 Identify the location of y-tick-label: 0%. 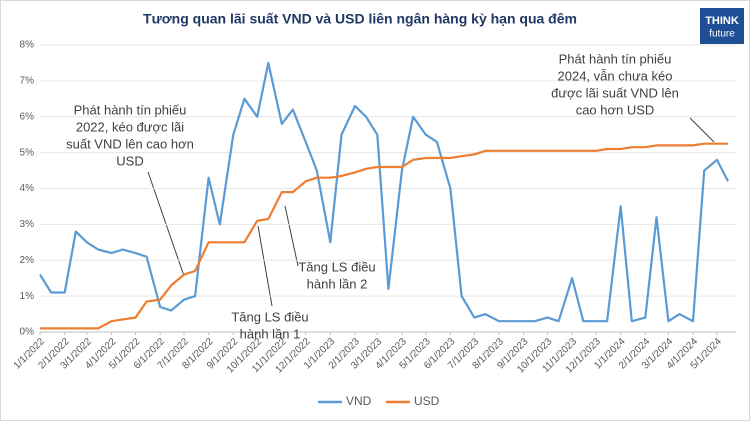
(27, 332).